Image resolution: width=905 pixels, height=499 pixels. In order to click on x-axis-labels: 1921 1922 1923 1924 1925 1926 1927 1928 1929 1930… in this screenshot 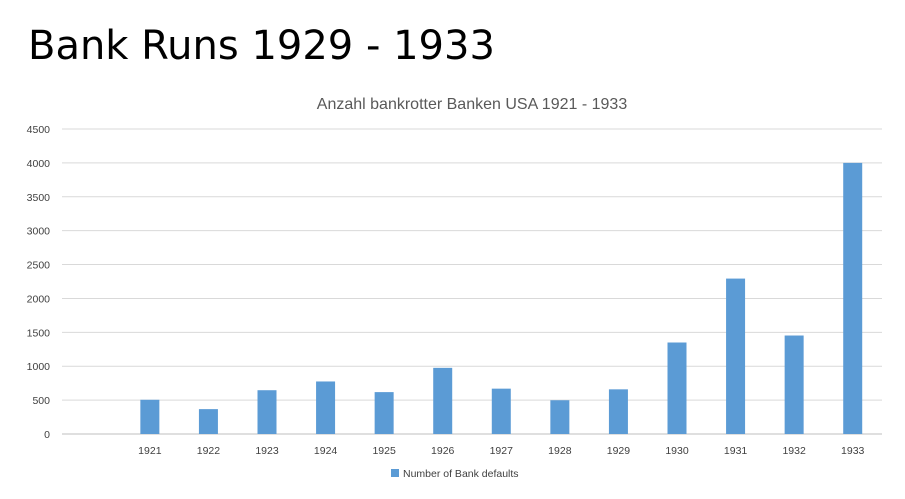, I will do `click(501, 451)`.